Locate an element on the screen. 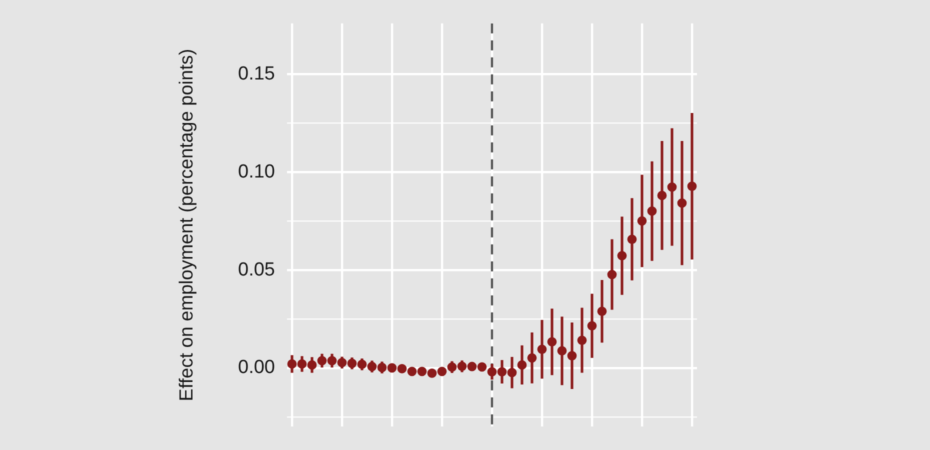 This screenshot has height=450, width=930. y-tick-label: 0.05 is located at coordinates (256, 269).